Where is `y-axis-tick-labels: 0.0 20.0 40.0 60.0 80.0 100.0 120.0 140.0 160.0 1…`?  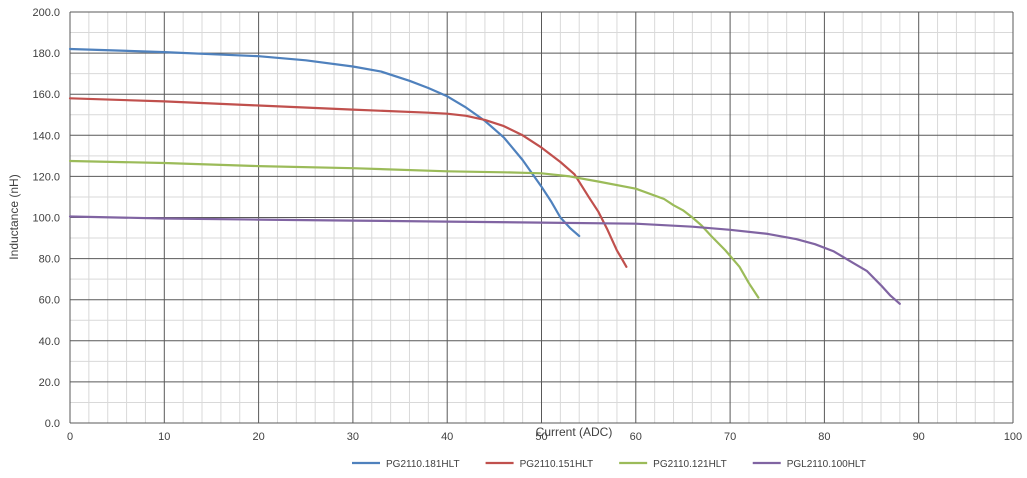
y-axis-tick-labels: 0.0 20.0 40.0 60.0 80.0 100.0 120.0 140.0 160.0 1… is located at coordinates (46, 218).